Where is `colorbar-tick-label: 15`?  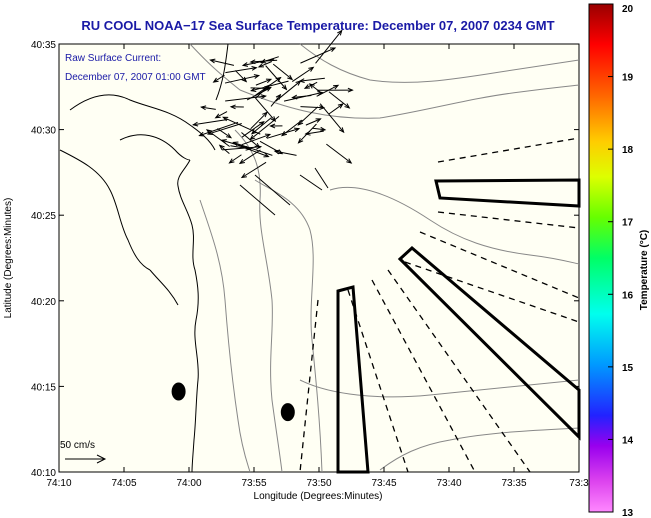 colorbar-tick-label: 15 is located at coordinates (628, 368).